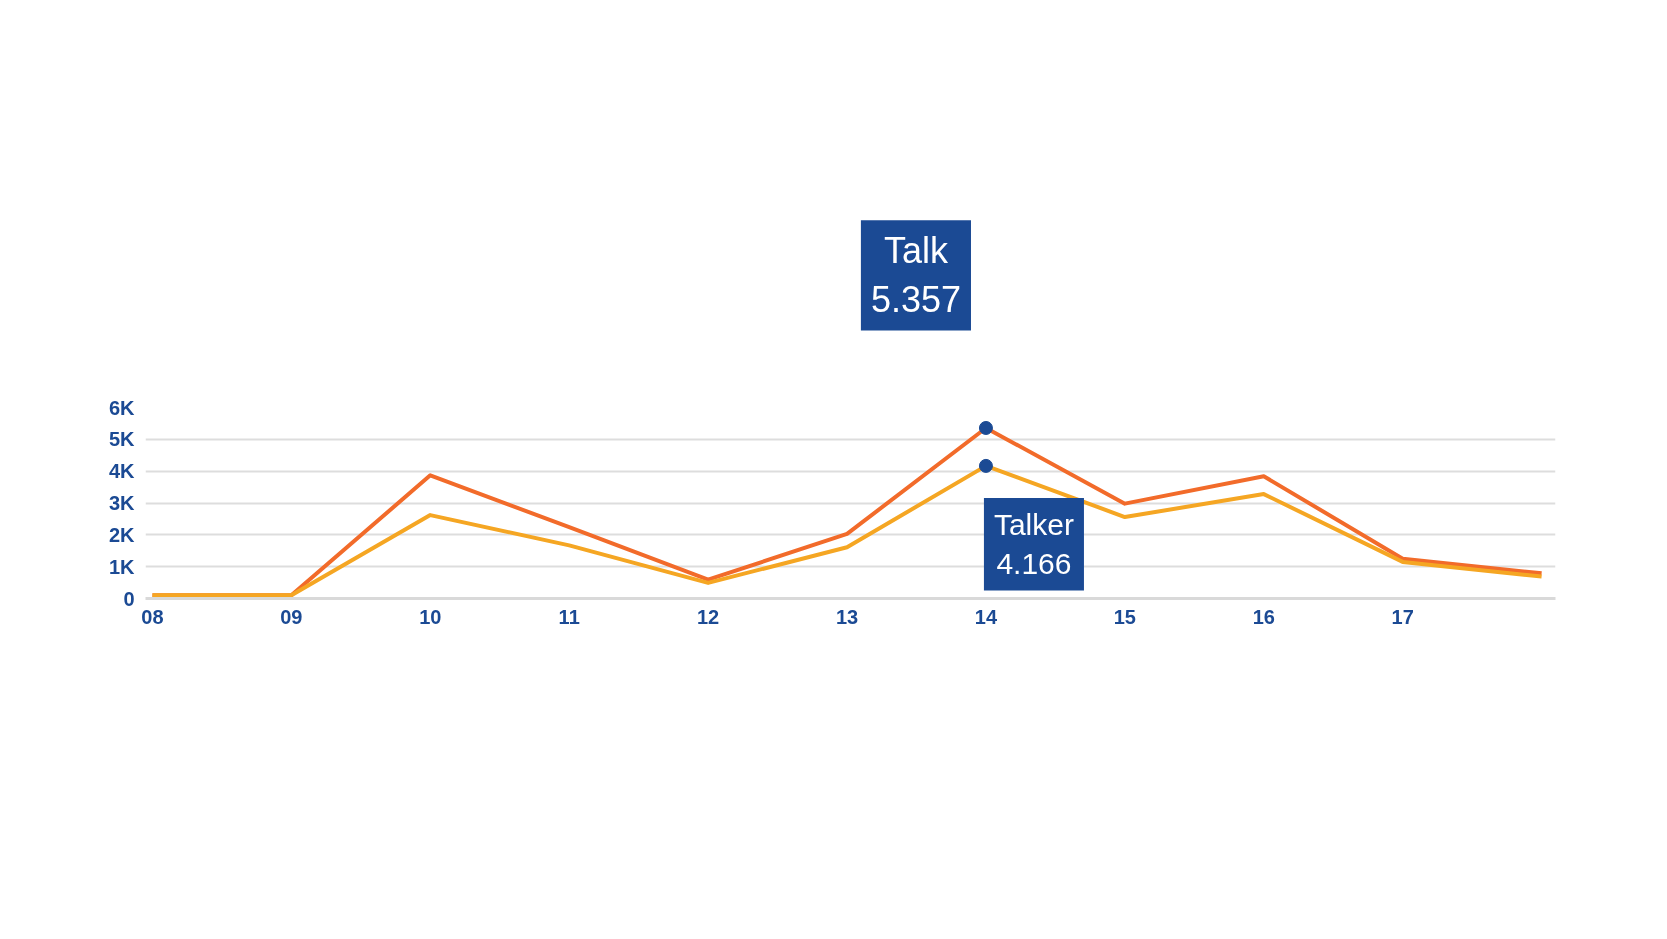 This screenshot has height=939, width=1667. I want to click on y-tick-label: 1K, so click(122, 566).